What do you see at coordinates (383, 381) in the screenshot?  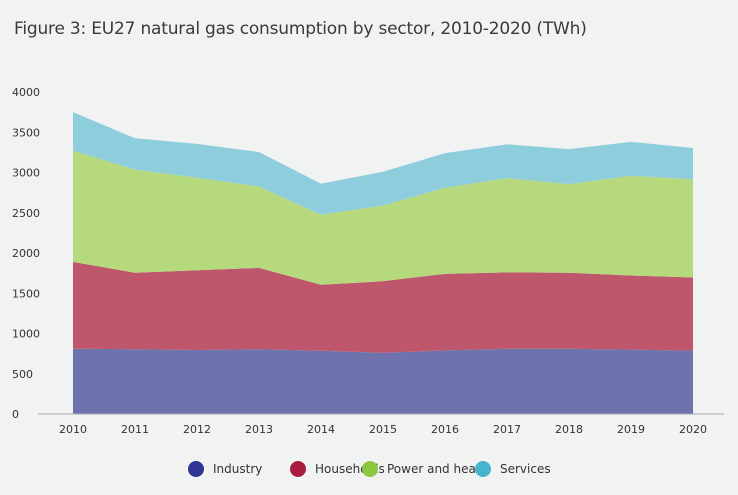 I see `area-industry` at bounding box center [383, 381].